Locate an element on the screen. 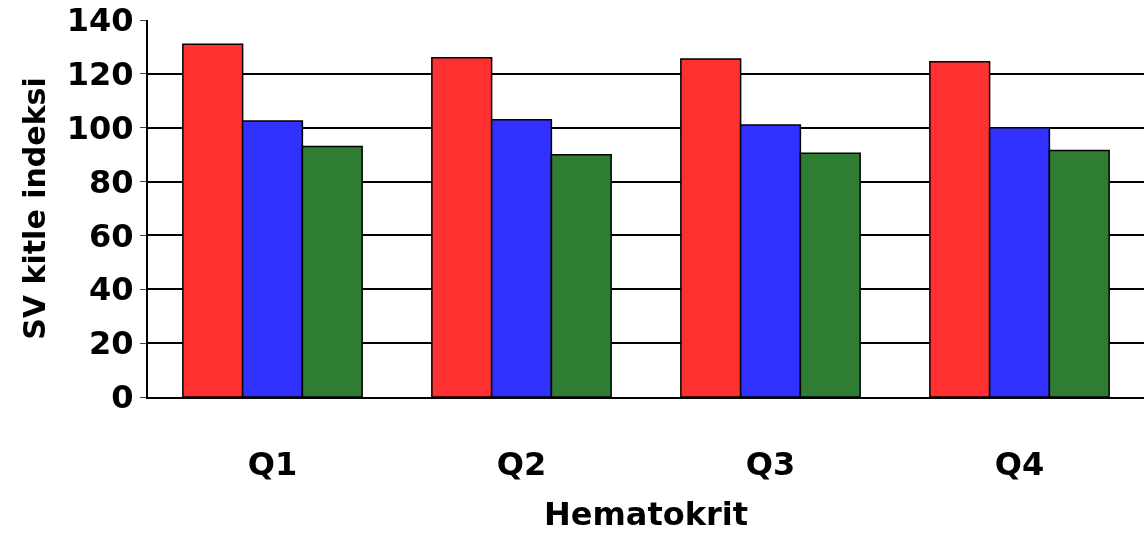 This screenshot has width=1146, height=533. y-tick-label: 40 is located at coordinates (111, 289).